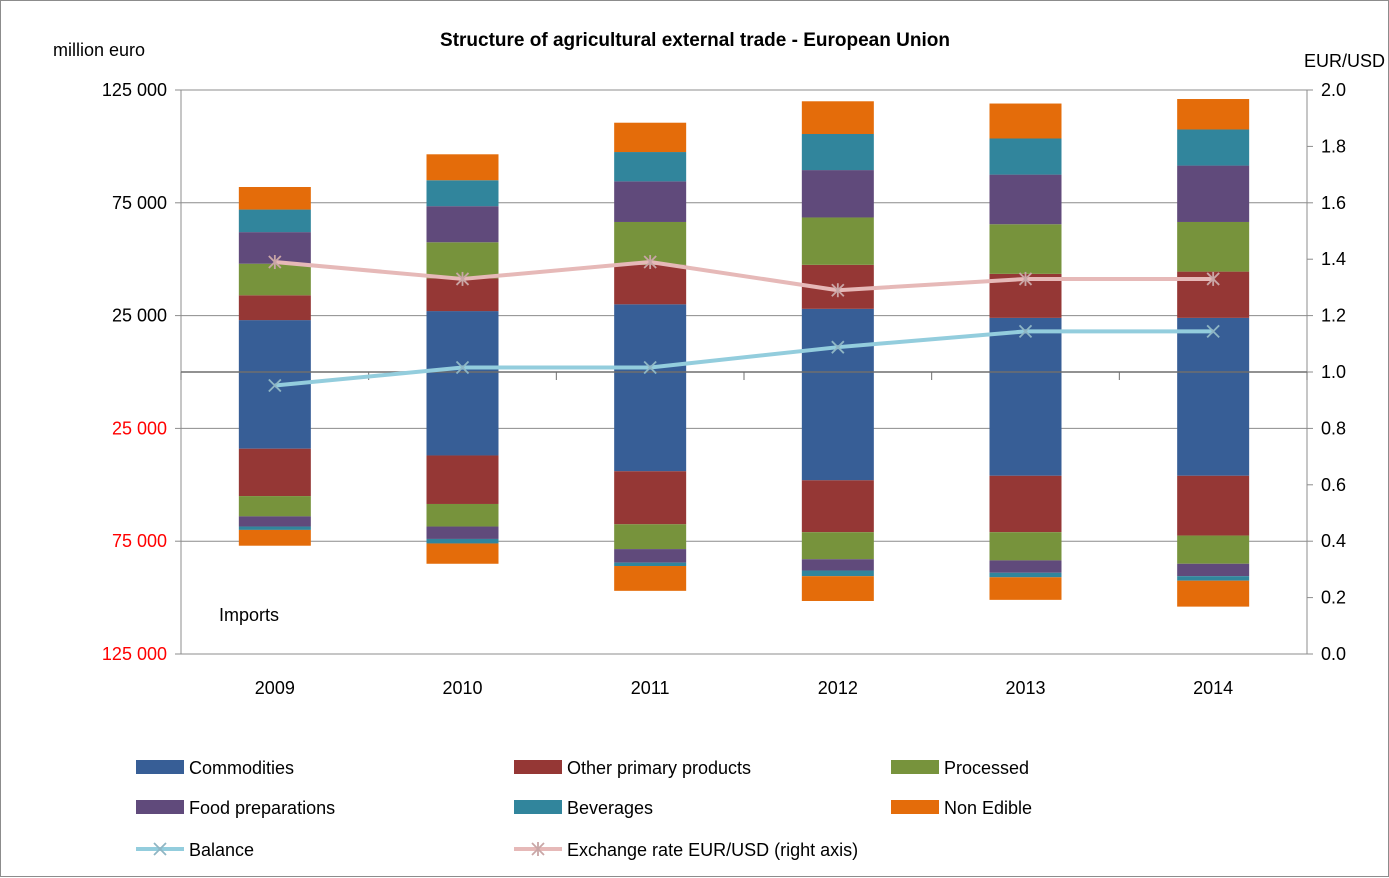 This screenshot has width=1389, height=878. I want to click on legend-label: Balance, so click(221, 850).